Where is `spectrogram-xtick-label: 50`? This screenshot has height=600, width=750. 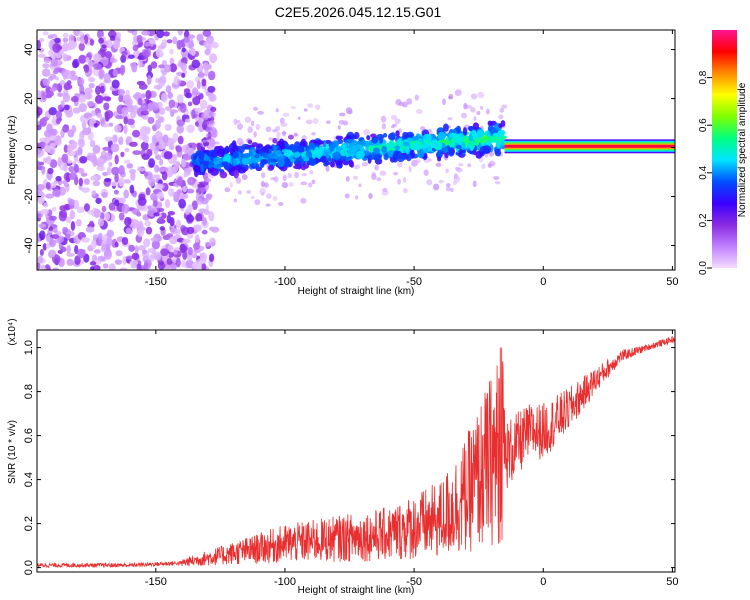
spectrogram-xtick-label: 50 is located at coordinates (672, 282).